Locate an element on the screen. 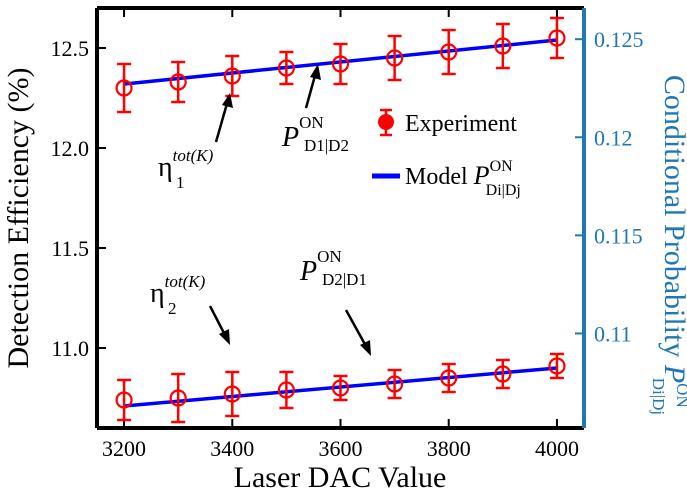  y2-axis-title-sup: ON is located at coordinates (680, 395).